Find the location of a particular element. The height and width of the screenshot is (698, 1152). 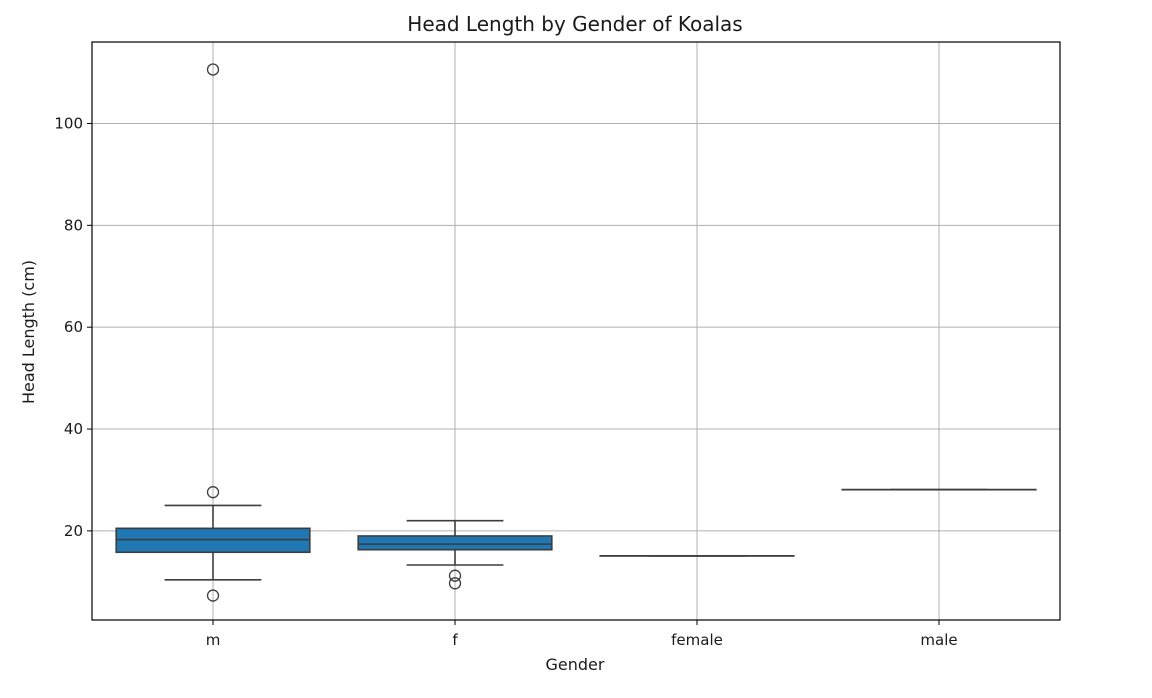

y-tick-label: 80 is located at coordinates (73, 225).